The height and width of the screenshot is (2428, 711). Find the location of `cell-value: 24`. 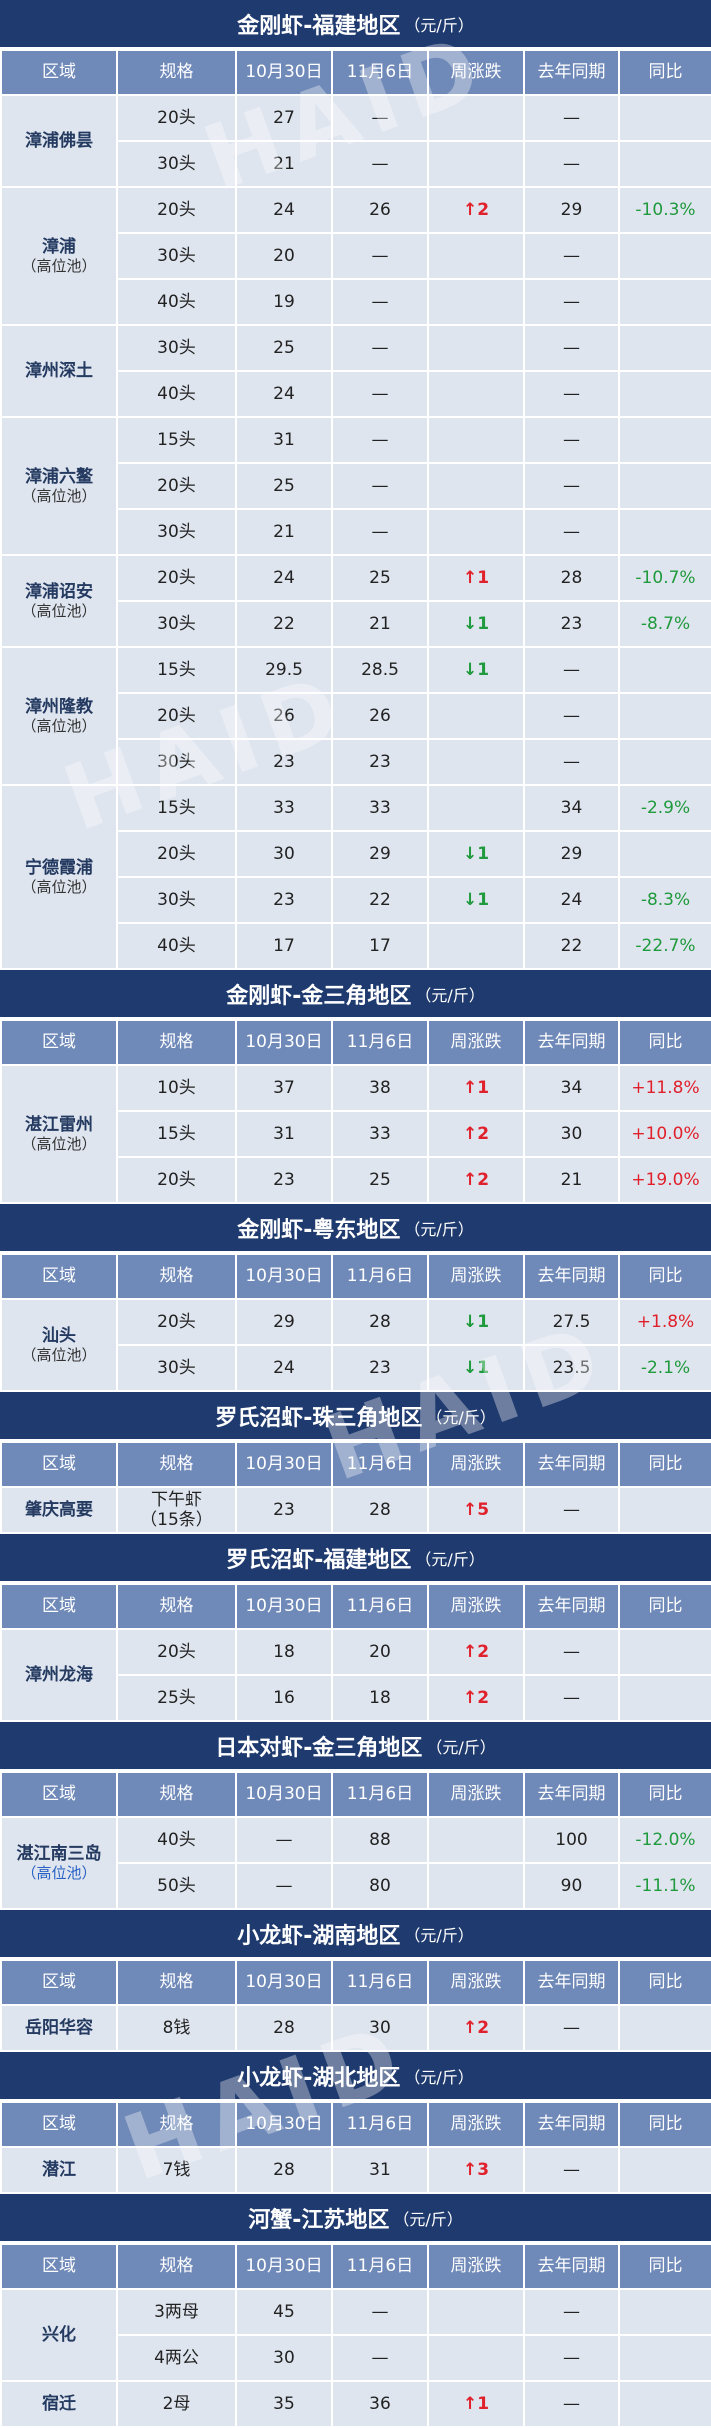

cell-value: 24 is located at coordinates (284, 393).